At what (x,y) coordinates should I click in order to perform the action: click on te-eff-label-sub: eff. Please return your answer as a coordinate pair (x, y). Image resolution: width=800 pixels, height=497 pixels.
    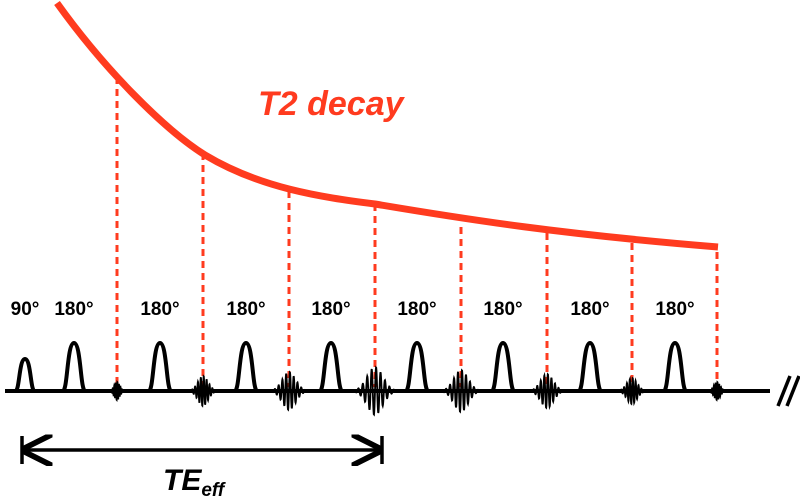
    Looking at the image, I should click on (213, 488).